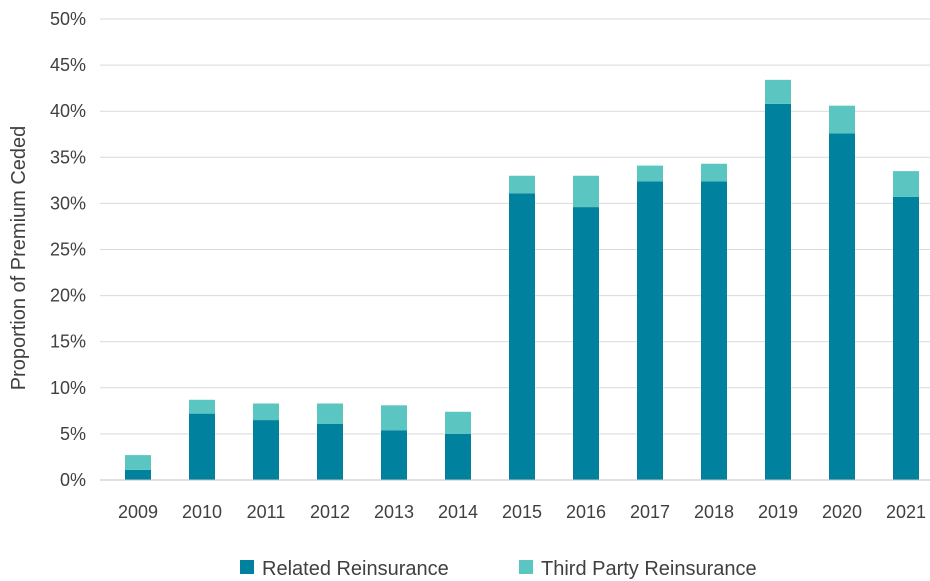 This screenshot has width=930, height=581. What do you see at coordinates (714, 512) in the screenshot?
I see `x-tick-label: 2018` at bounding box center [714, 512].